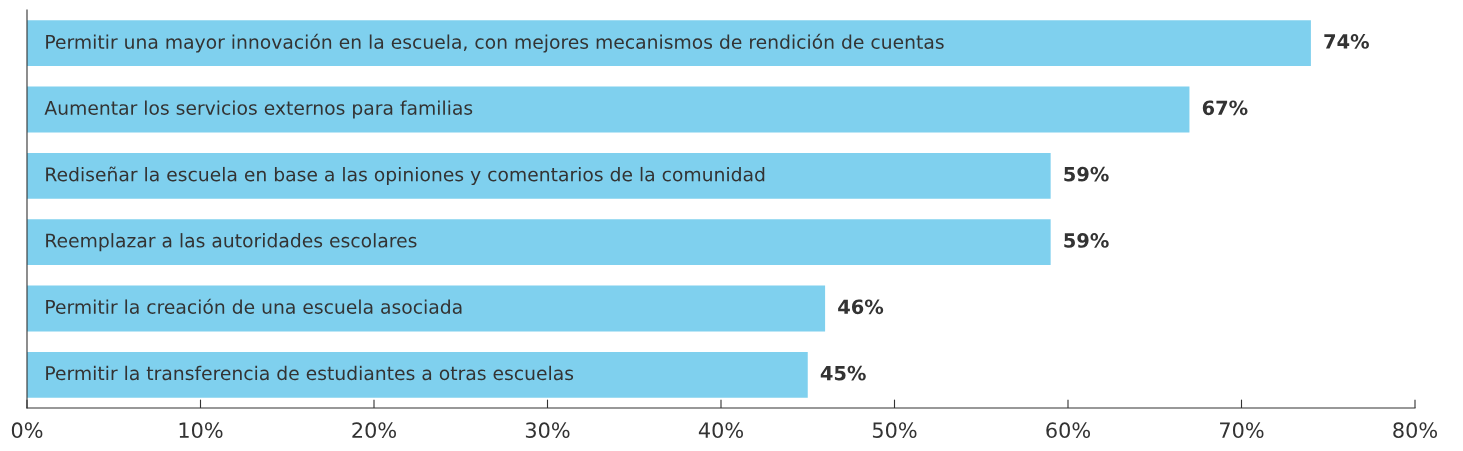 The width and height of the screenshot is (1463, 451). Describe the element at coordinates (258, 109) in the screenshot. I see `y-tick-label: Aumentar los servicios externos para familias` at that location.